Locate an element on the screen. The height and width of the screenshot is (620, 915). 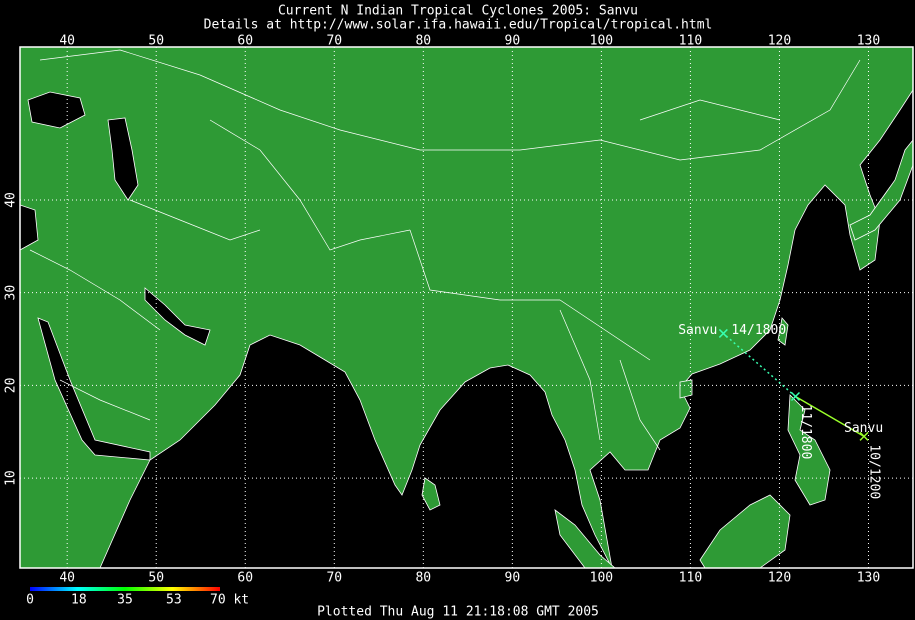
track-label: 11/1800 is located at coordinates (805, 431).